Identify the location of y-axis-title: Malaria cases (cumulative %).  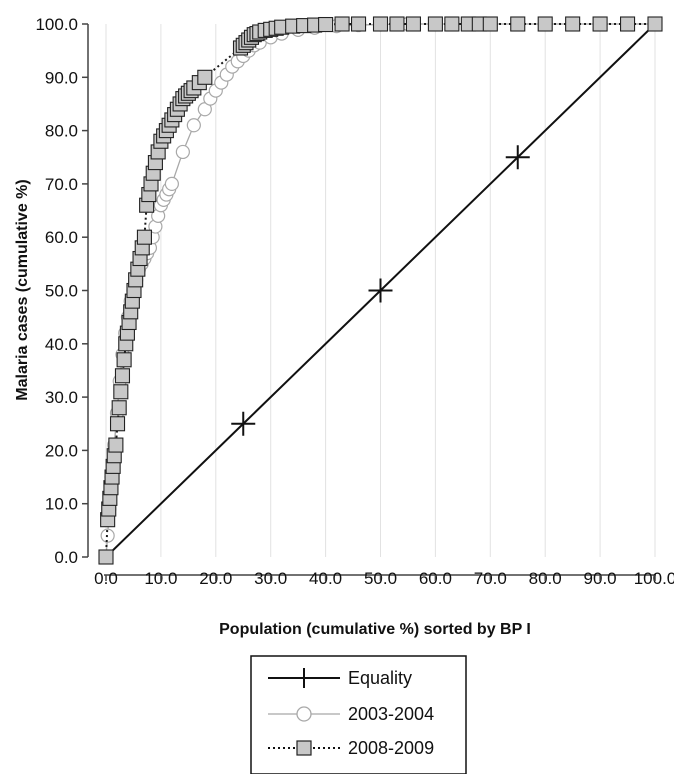
(22, 289).